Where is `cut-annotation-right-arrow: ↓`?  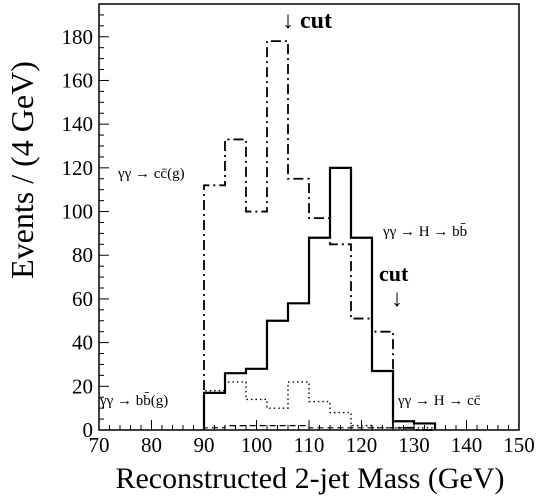
cut-annotation-right-arrow: ↓ is located at coordinates (397, 299).